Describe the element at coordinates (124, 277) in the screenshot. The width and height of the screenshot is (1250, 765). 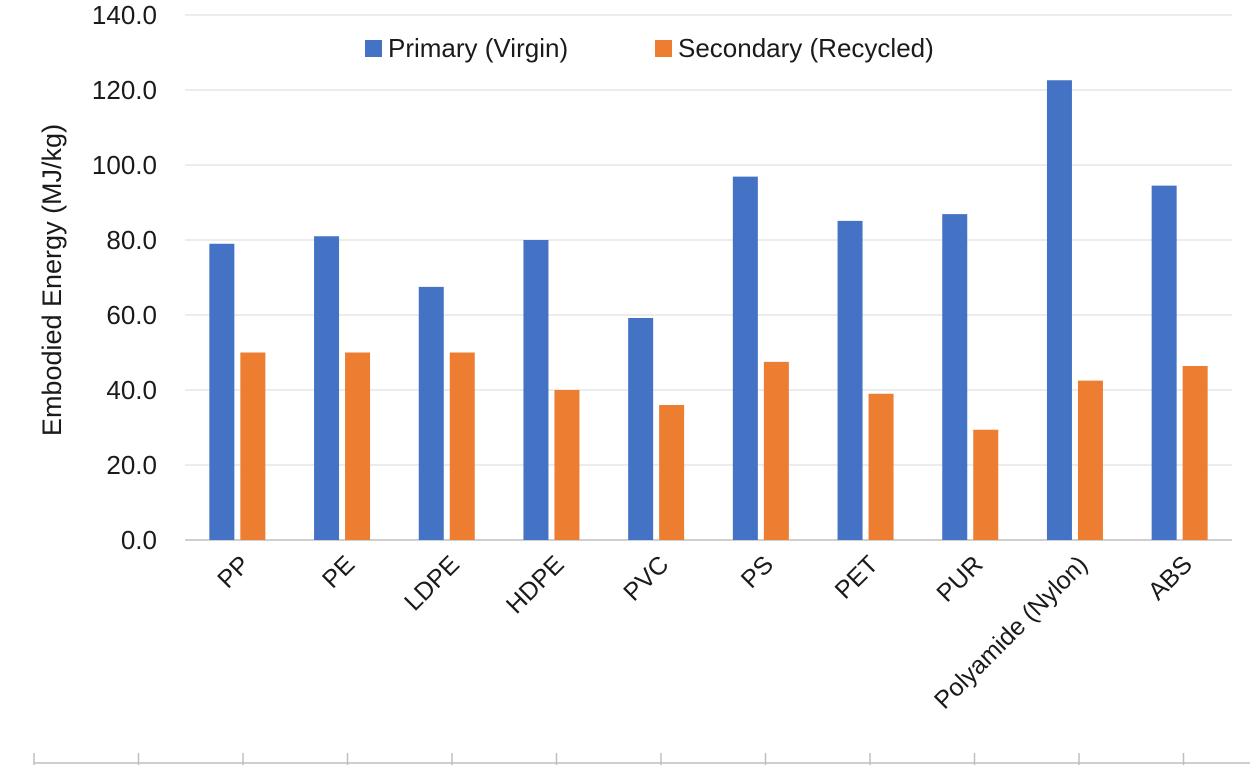
I see `y-axis-ticks: 0.0 20.0 40.0 60.0 80.0 100.0 120.0 140.0` at that location.